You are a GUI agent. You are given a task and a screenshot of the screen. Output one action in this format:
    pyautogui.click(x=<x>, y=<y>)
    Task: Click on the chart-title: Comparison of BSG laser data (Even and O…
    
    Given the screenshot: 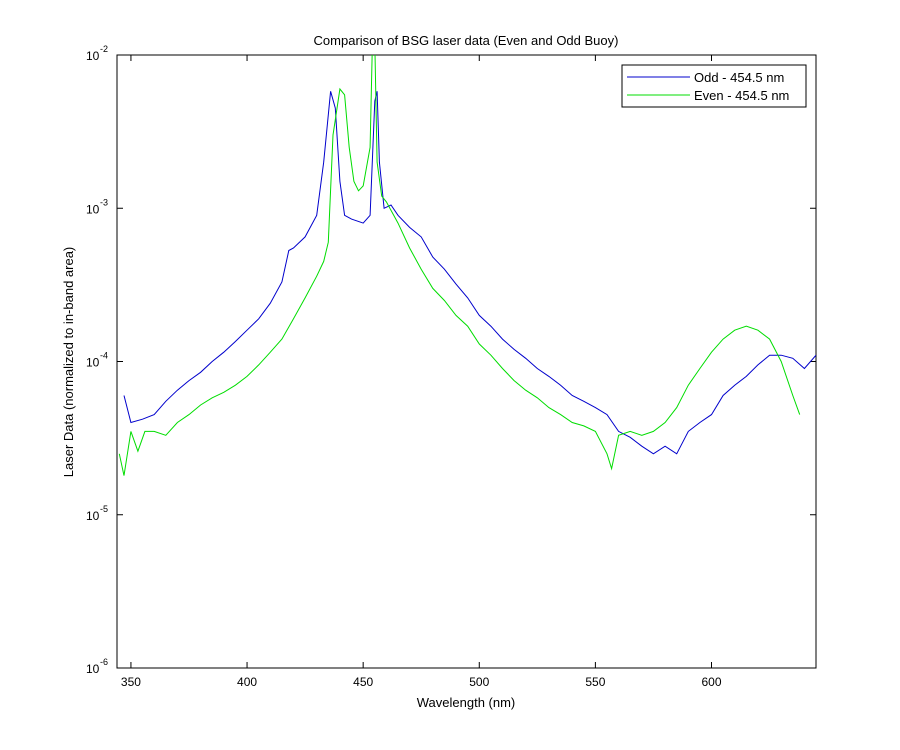 What is the action you would take?
    pyautogui.click(x=466, y=40)
    